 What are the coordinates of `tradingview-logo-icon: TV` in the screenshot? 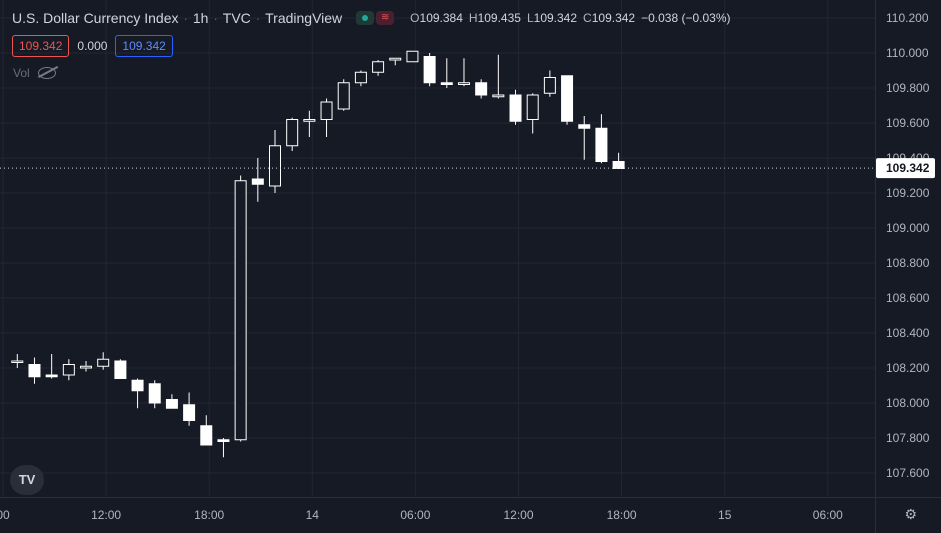 It's located at (27, 480).